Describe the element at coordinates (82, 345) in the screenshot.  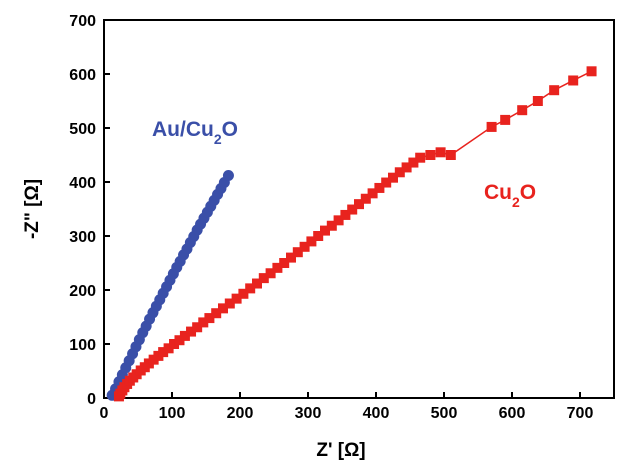
I see `y-tick-label: 100` at that location.